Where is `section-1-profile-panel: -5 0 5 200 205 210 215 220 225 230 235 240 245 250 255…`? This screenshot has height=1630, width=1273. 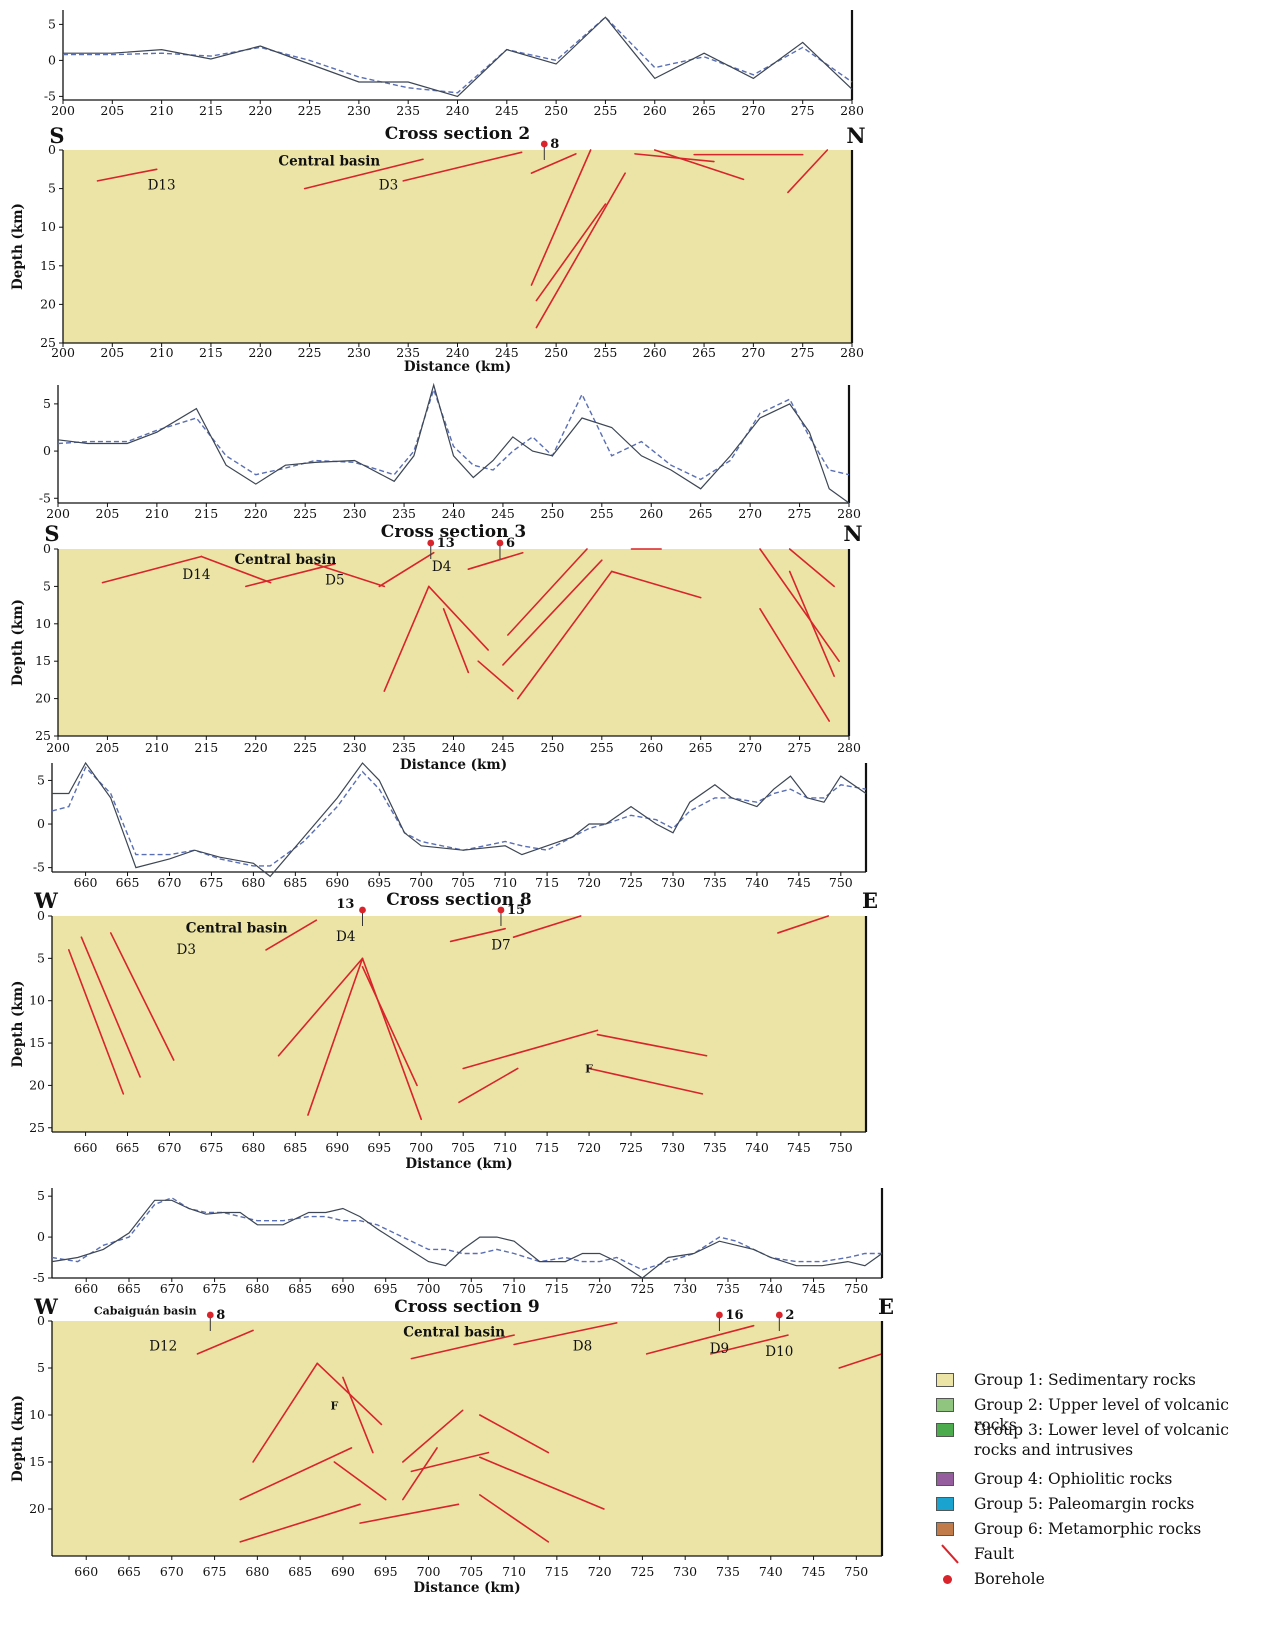 section-1-profile-panel: -5 0 5 200 205 210 215 220 225 230 235 240 245 250 255… is located at coordinates (454, 64).